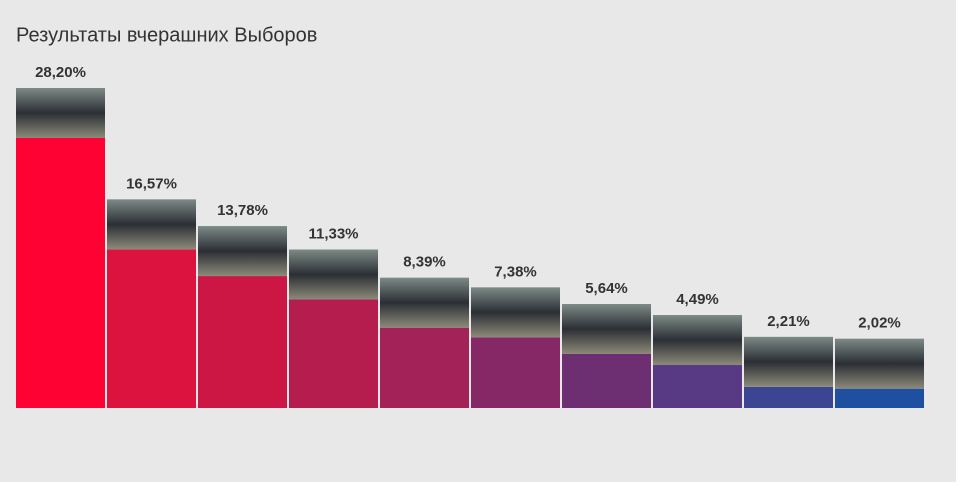 The width and height of the screenshot is (960, 486). Describe the element at coordinates (151, 183) in the screenshot. I see `value-label: 16,57%` at that location.